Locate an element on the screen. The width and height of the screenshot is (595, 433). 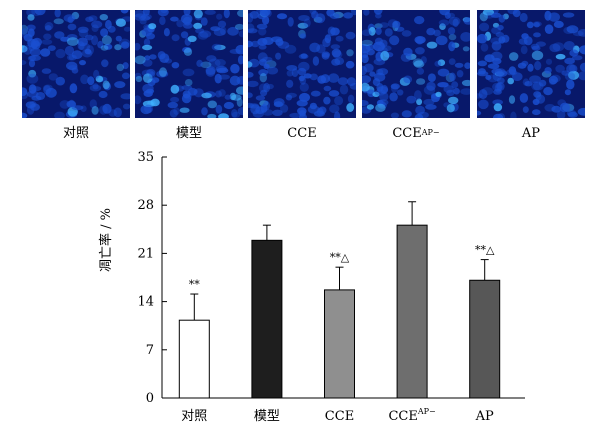
micrograph-control is located at coordinates (76, 64).